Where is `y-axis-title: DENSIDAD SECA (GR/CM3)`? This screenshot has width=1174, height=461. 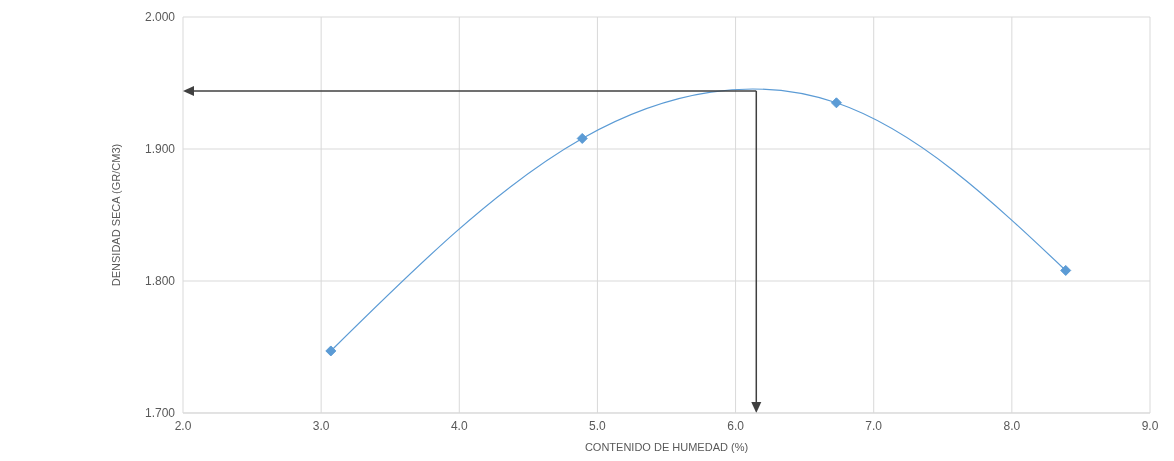 y-axis-title: DENSIDAD SECA (GR/CM3) is located at coordinates (115, 215).